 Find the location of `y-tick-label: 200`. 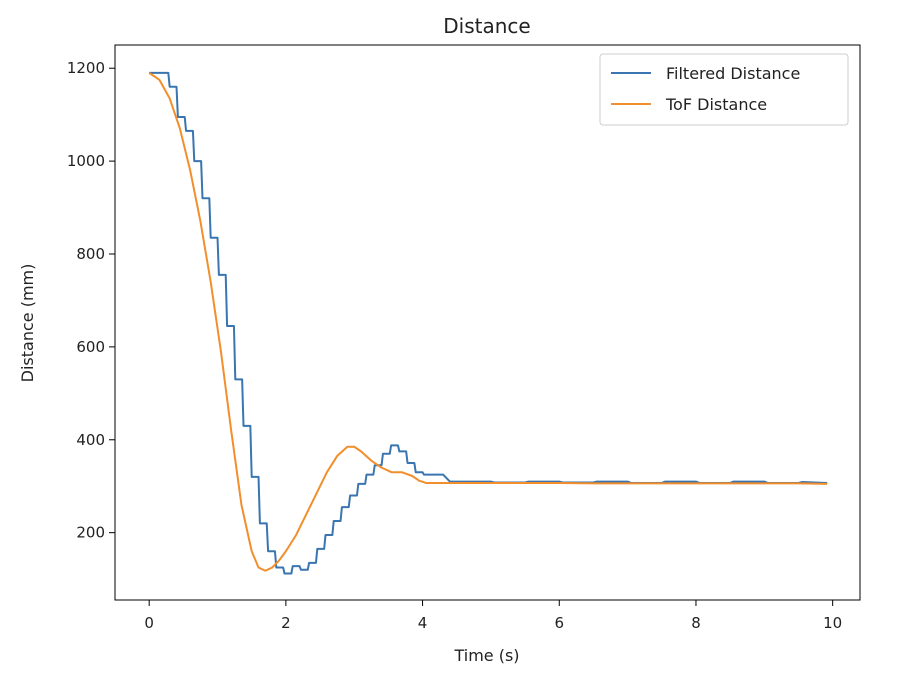

y-tick-label: 200 is located at coordinates (90, 533).